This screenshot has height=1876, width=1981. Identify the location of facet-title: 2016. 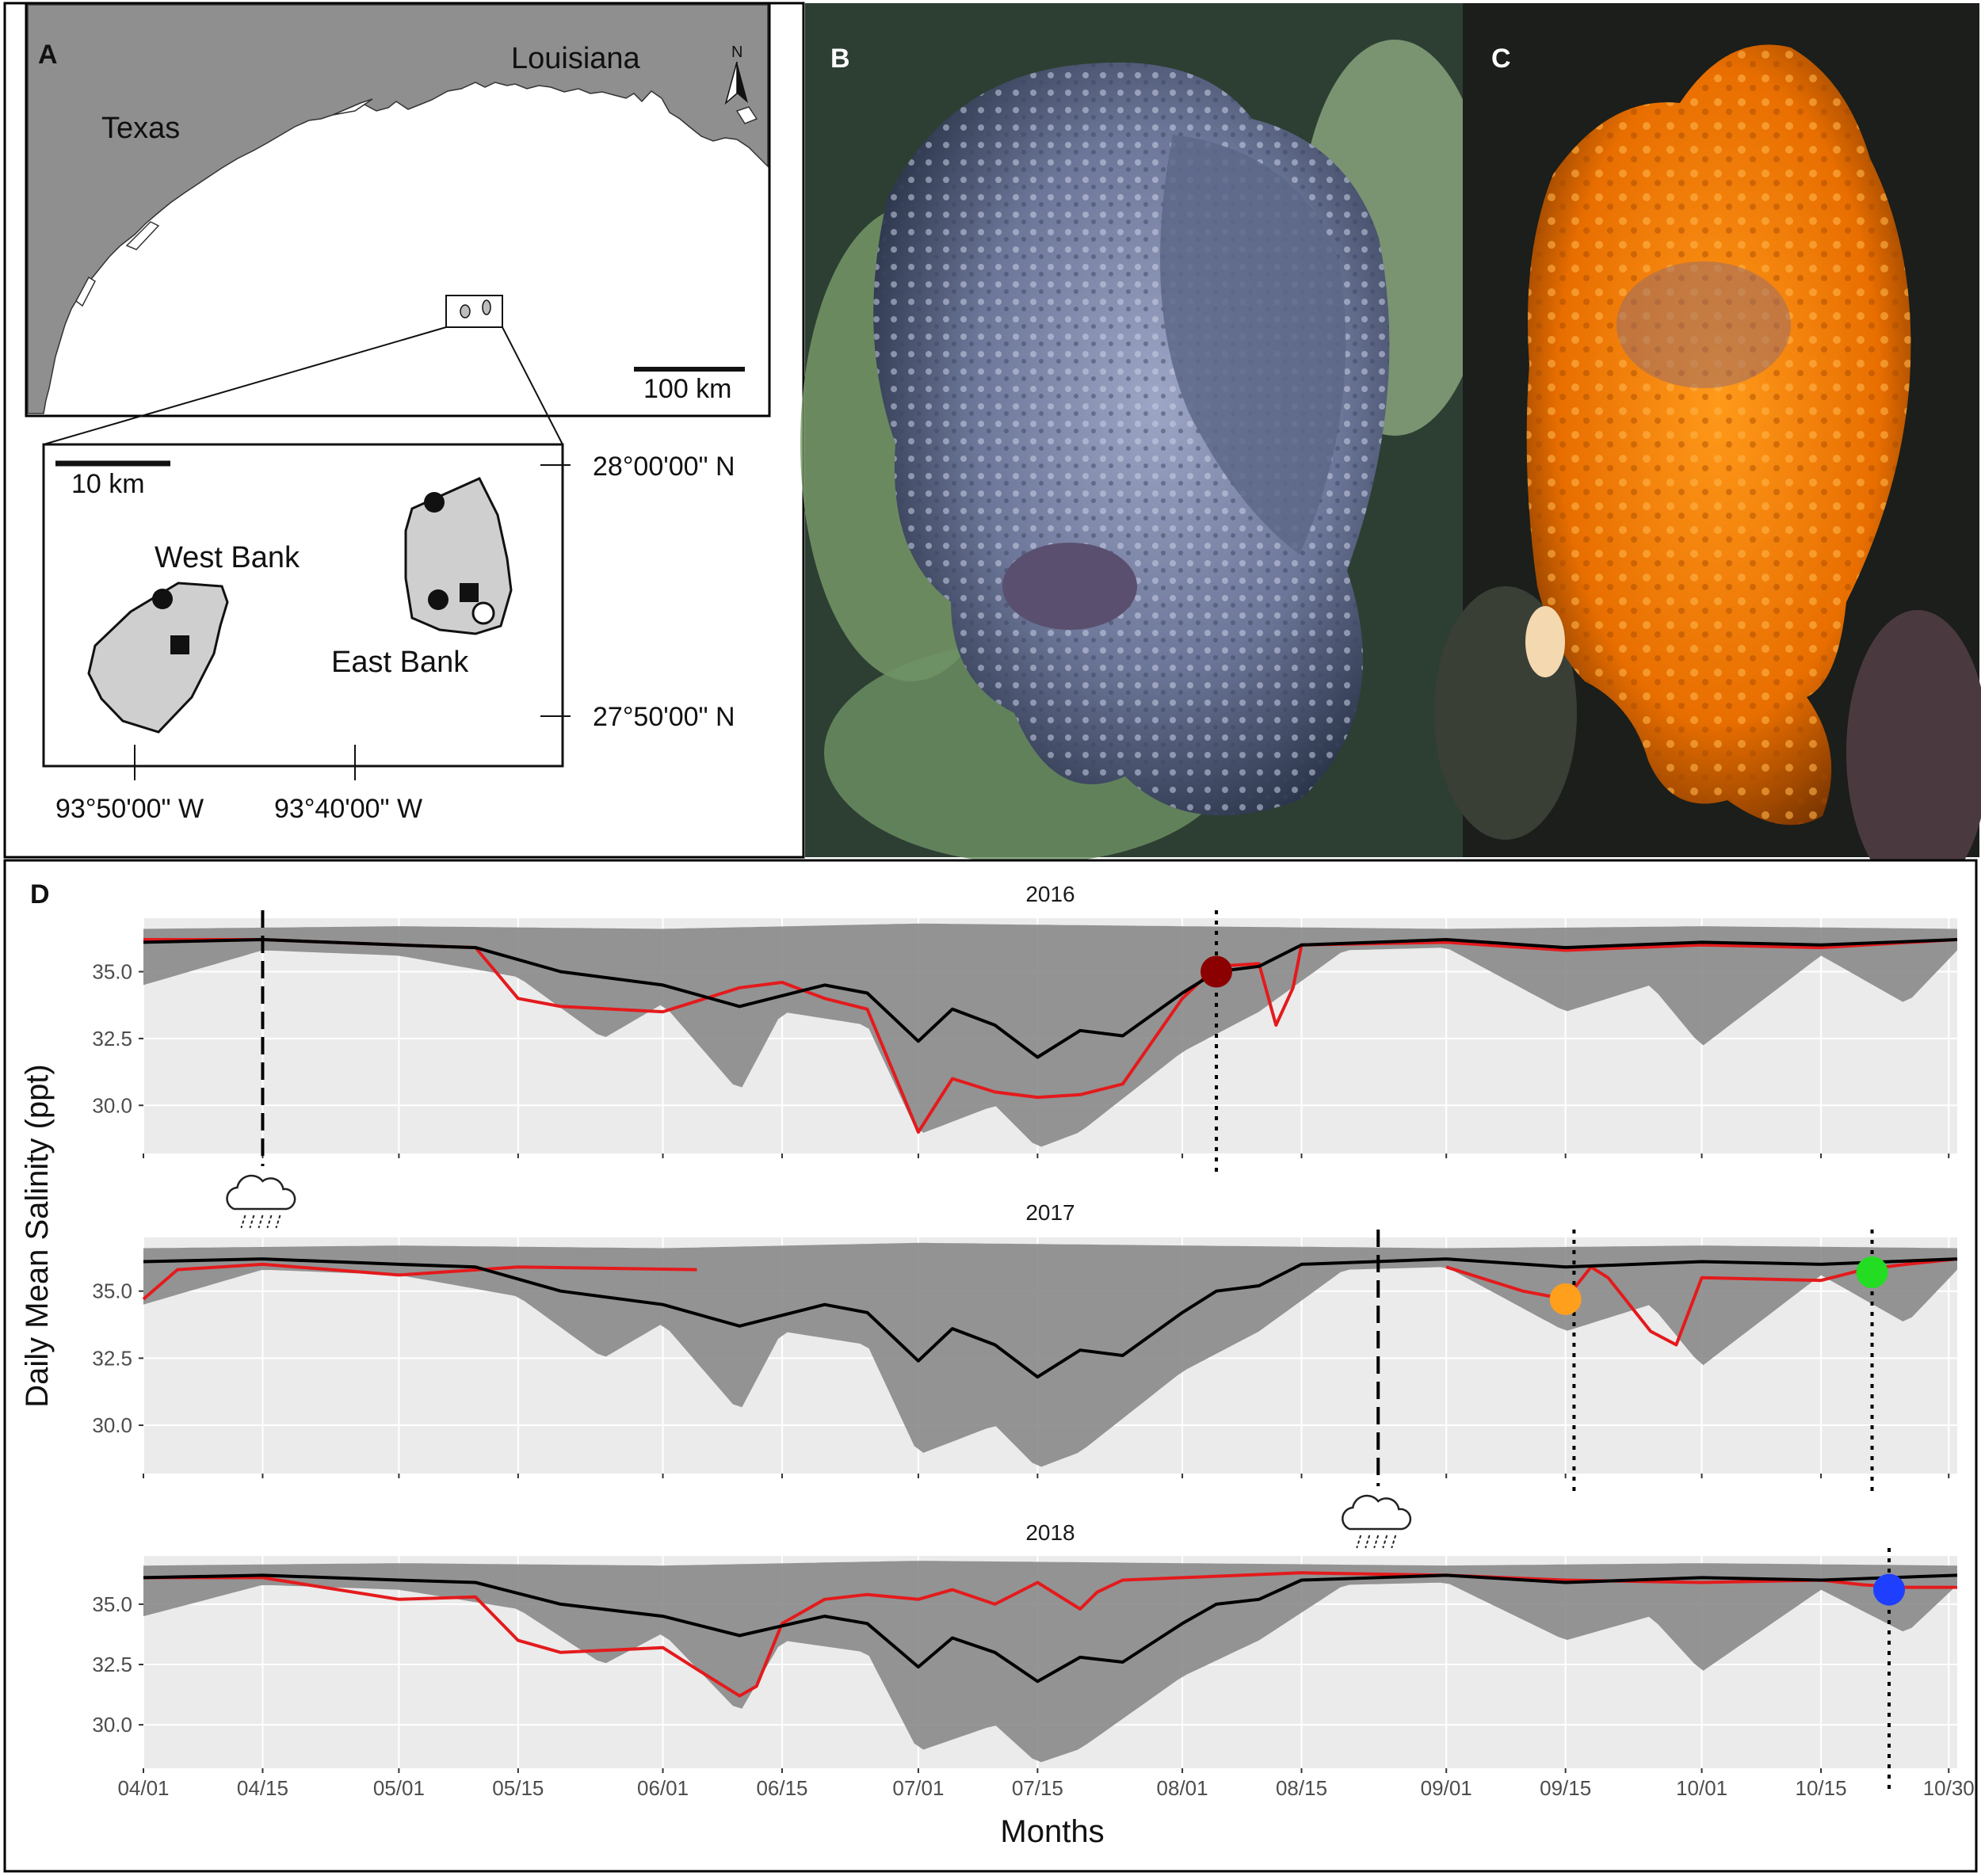
(1049, 894).